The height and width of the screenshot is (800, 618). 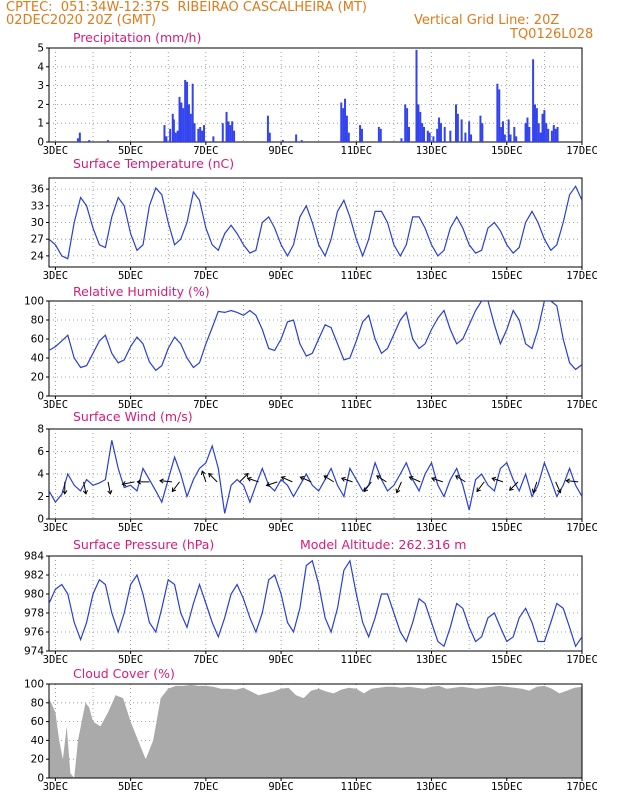 I want to click on y-tick-label: 976, so click(x=34, y=633).